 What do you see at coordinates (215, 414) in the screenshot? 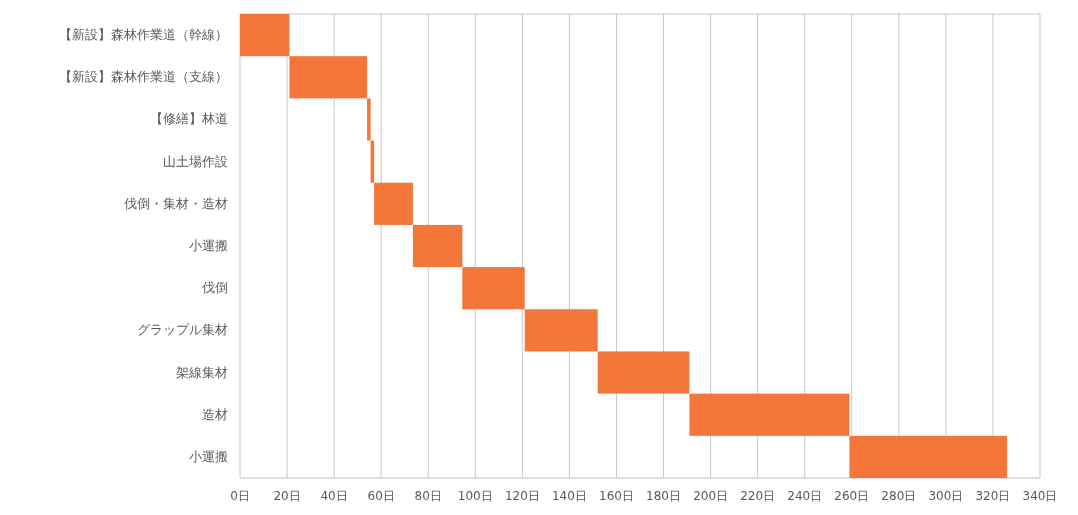
I see `y-tick-label: 造材` at bounding box center [215, 414].